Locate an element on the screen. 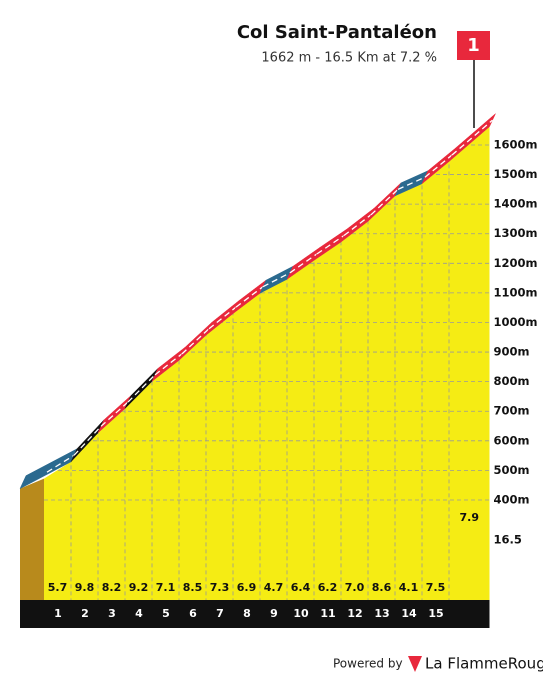  y-tick-label: 800m is located at coordinates (512, 381).